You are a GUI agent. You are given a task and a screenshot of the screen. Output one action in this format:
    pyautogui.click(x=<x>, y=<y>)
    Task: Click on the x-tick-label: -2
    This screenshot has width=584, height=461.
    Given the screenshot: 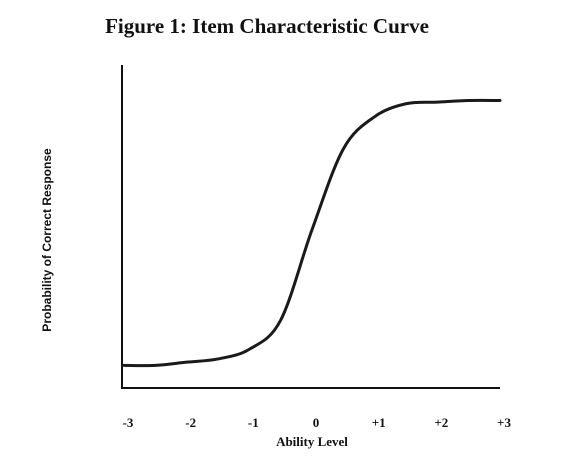 What is the action you would take?
    pyautogui.click(x=190, y=422)
    